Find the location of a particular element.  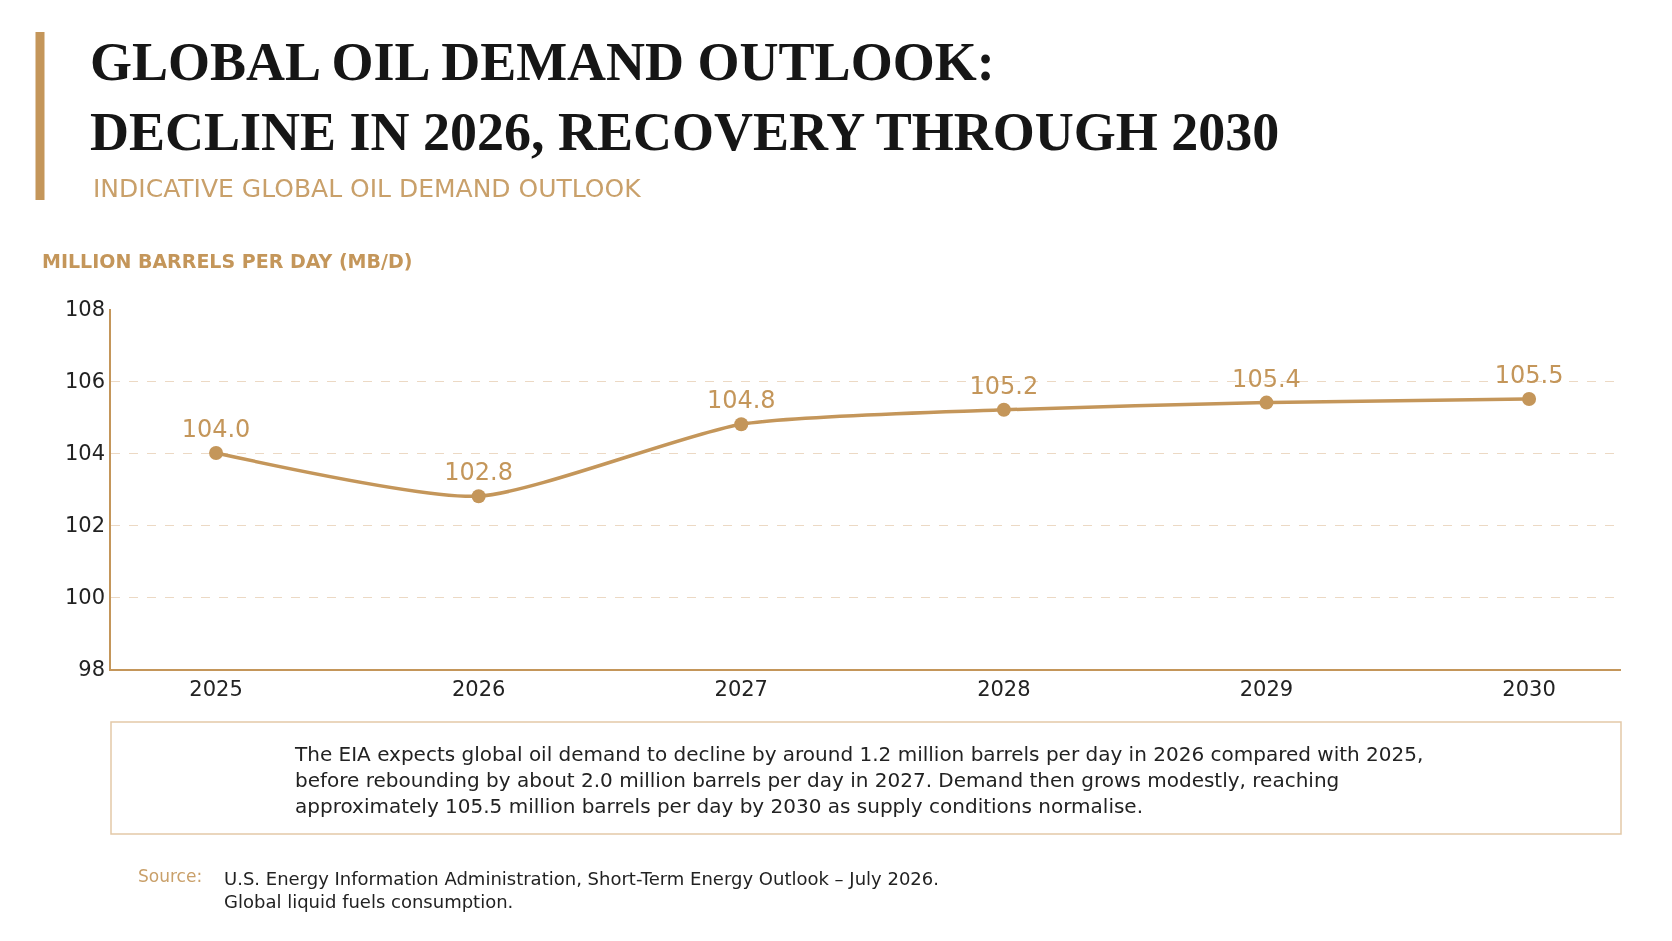

data-label: 105.5 is located at coordinates (1529, 375).